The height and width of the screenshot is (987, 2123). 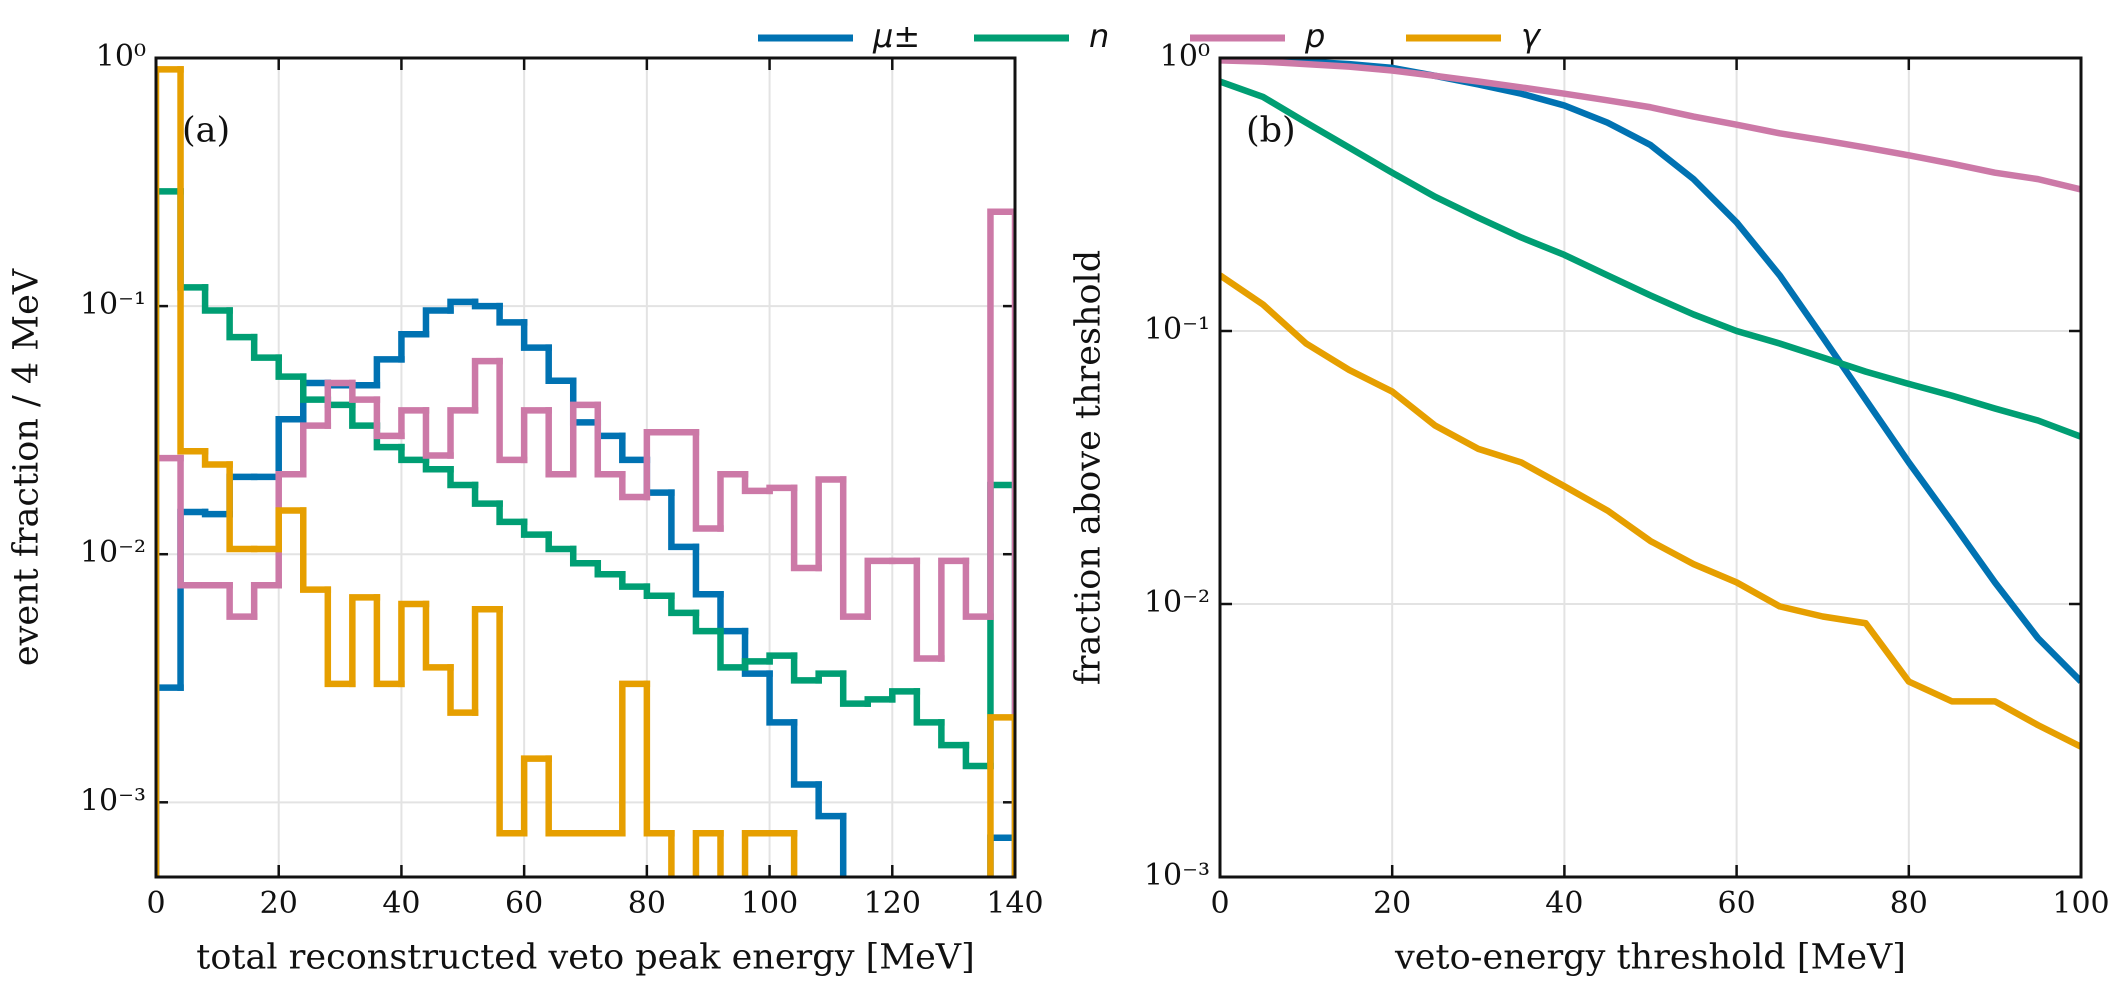 I want to click on y-axis-label: fraction above threshold, so click(x=1089, y=467).